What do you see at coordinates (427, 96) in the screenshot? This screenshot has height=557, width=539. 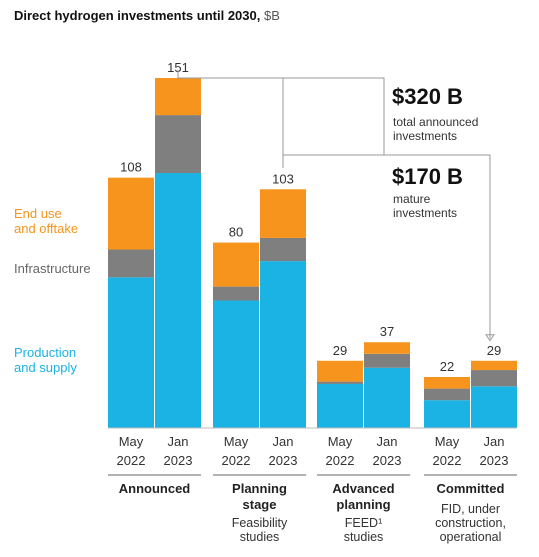 I see `callout-total-value: $320 B` at bounding box center [427, 96].